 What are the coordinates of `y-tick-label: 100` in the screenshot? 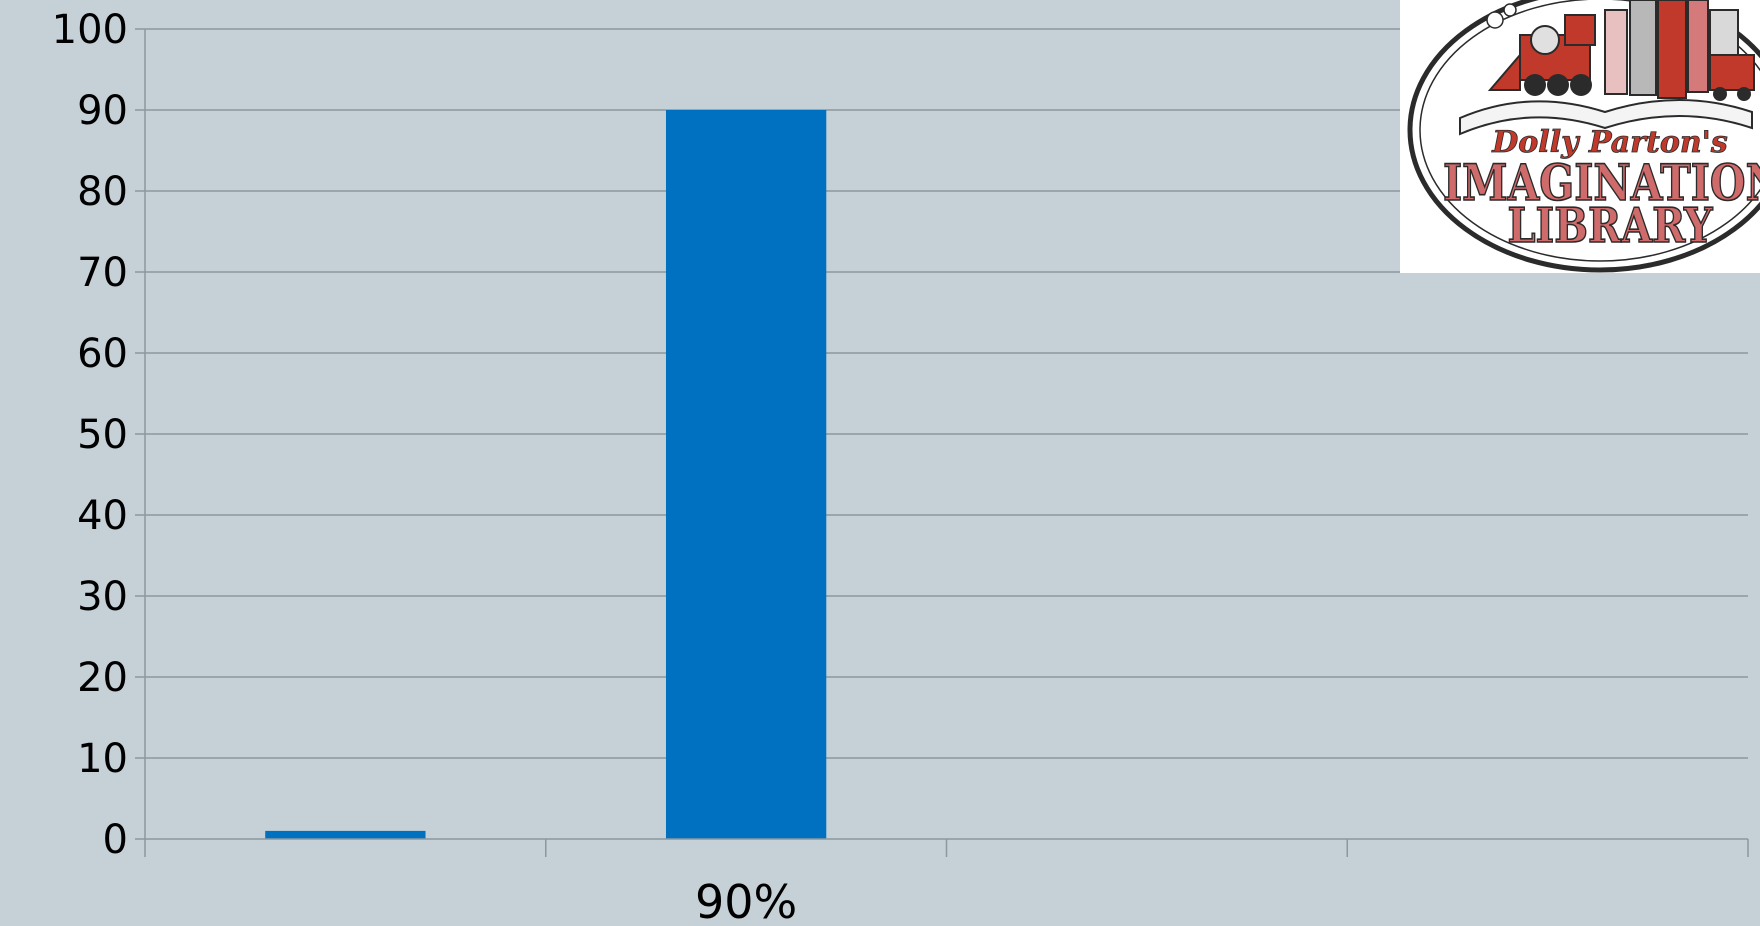 It's located at (90, 30).